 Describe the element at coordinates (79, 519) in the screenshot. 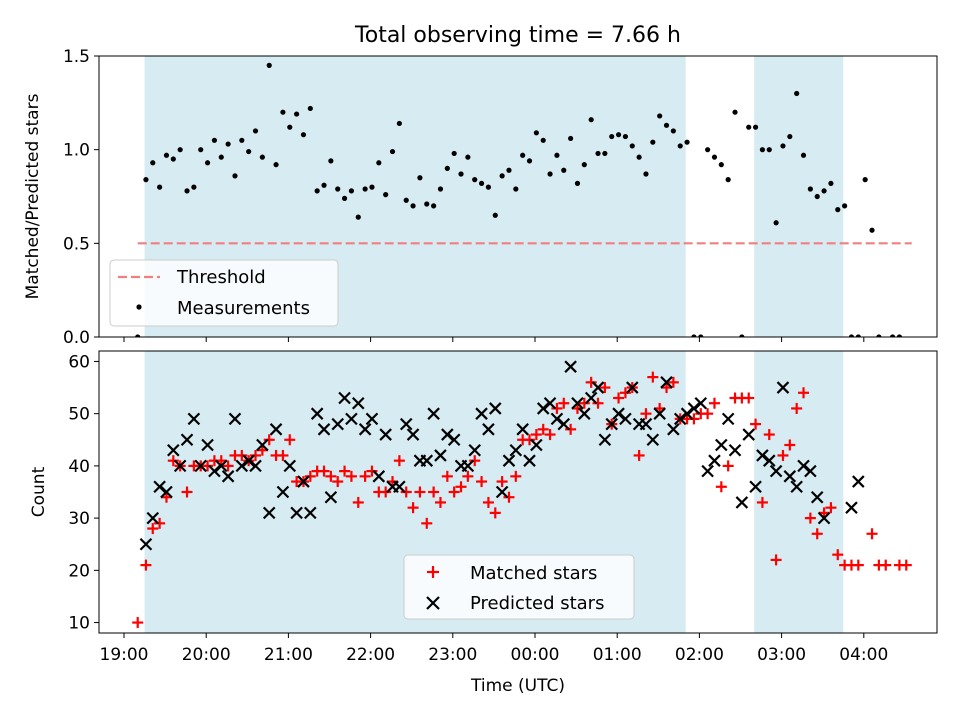

I see `bottom-ytick-label: 30` at that location.